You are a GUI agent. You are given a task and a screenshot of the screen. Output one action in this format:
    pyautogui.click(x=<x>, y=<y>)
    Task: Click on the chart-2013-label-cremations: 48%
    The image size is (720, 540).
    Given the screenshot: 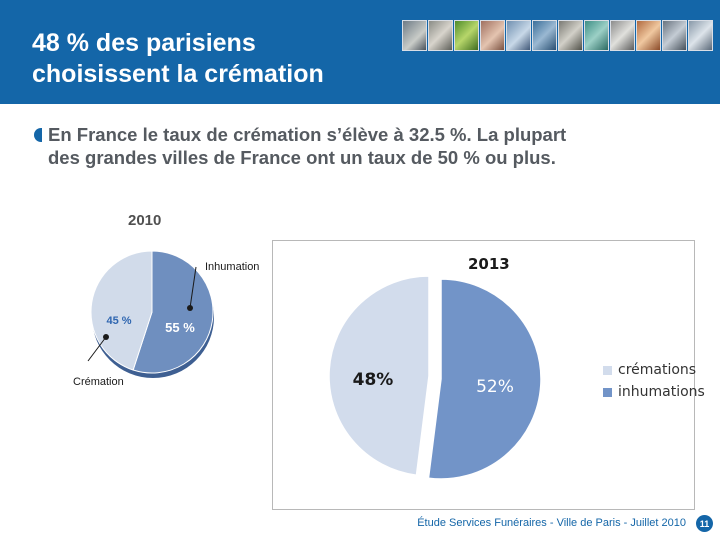 What is the action you would take?
    pyautogui.click(x=373, y=380)
    